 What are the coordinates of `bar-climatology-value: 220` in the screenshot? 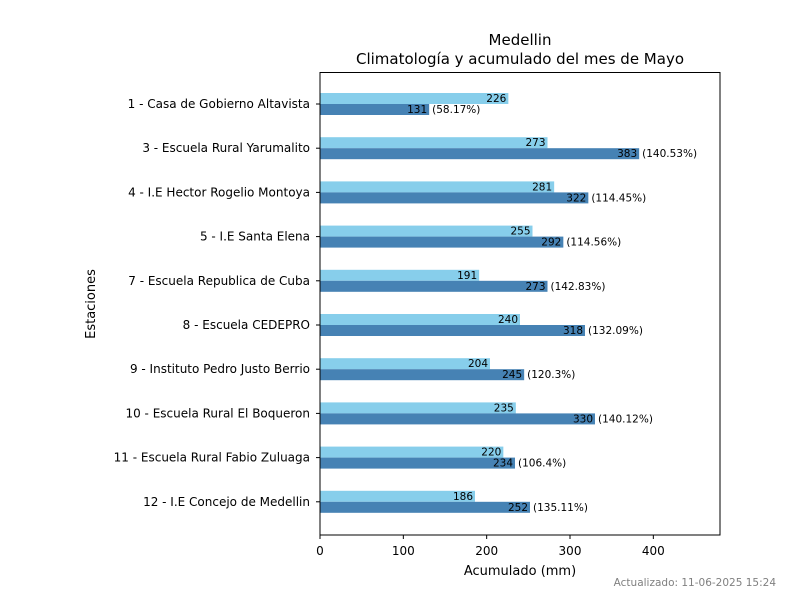 It's located at (491, 453).